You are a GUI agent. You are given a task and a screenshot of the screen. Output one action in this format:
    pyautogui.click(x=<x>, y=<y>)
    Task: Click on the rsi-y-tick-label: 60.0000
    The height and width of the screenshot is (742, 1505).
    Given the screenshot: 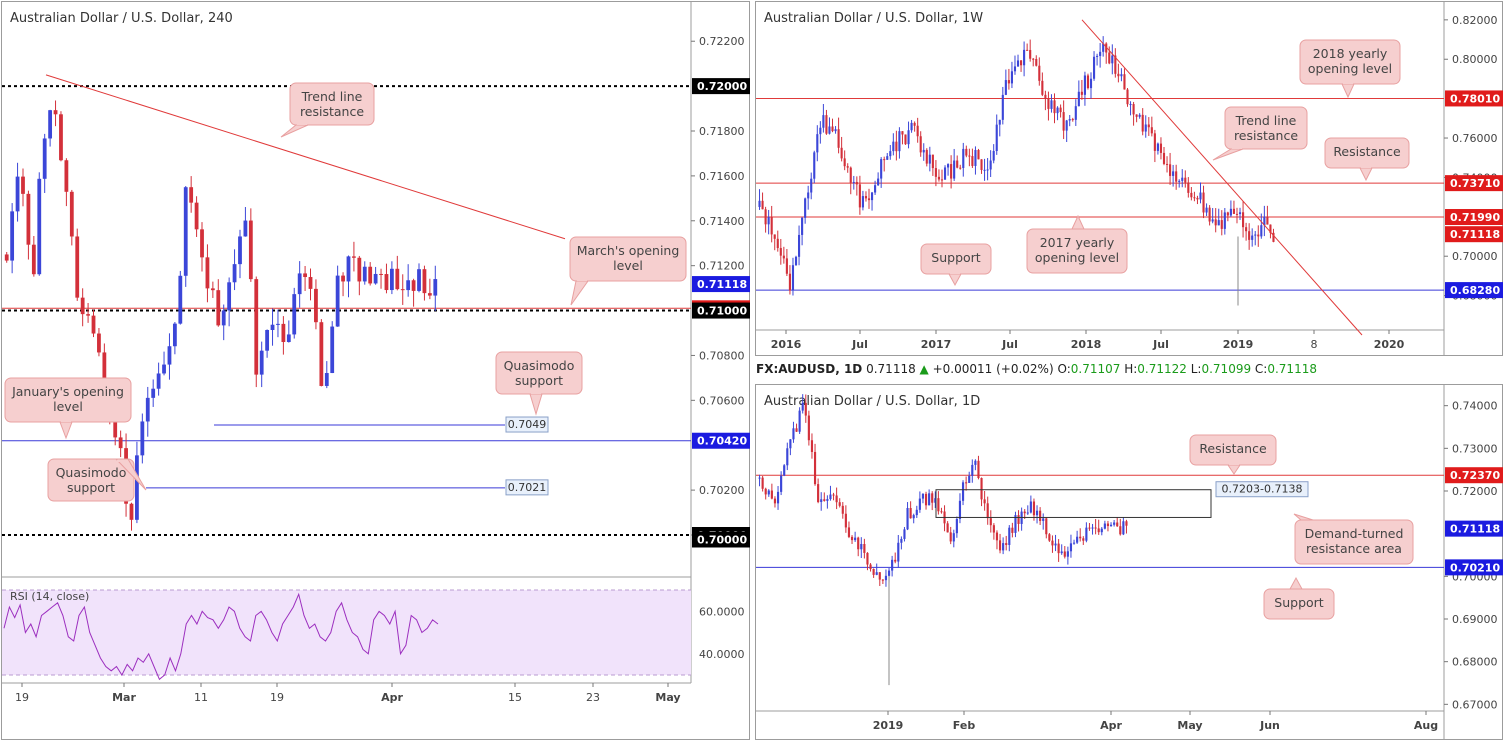 What is the action you would take?
    pyautogui.click(x=722, y=611)
    